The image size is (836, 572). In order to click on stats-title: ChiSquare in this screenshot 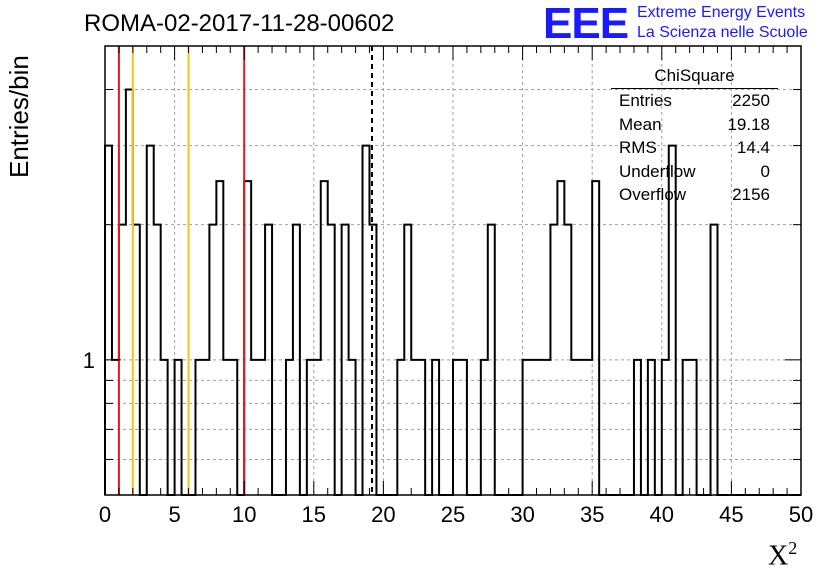, I will do `click(694, 77)`.